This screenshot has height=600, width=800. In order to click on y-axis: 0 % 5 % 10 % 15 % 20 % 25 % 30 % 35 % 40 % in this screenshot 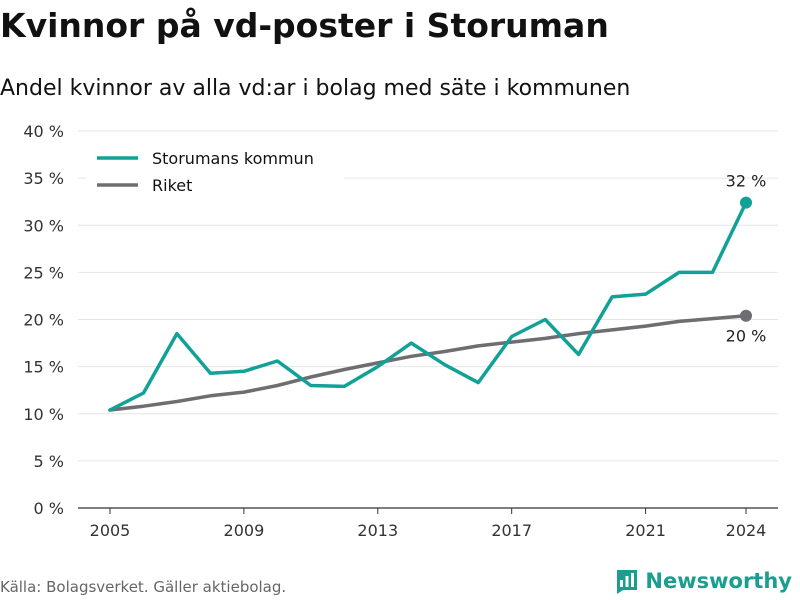, I will do `click(43, 320)`.